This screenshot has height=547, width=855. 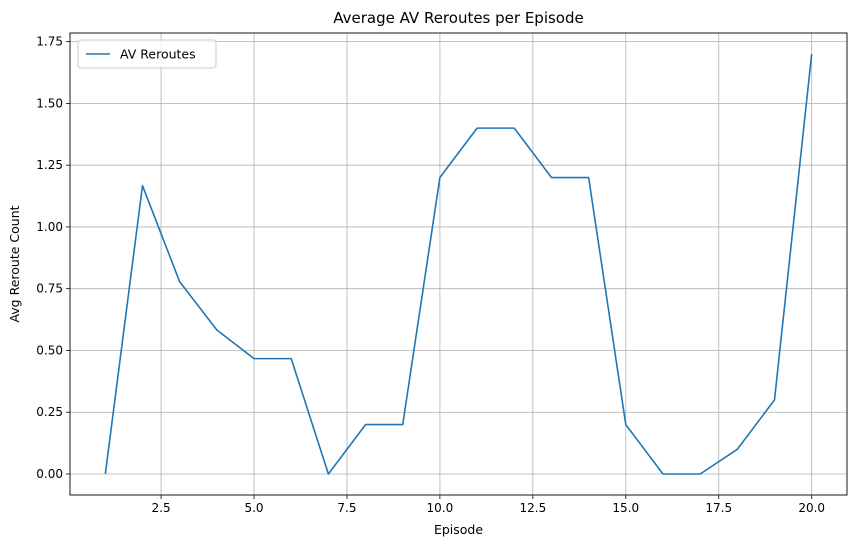 What do you see at coordinates (625, 508) in the screenshot?
I see `x-tick-label: 15.0` at bounding box center [625, 508].